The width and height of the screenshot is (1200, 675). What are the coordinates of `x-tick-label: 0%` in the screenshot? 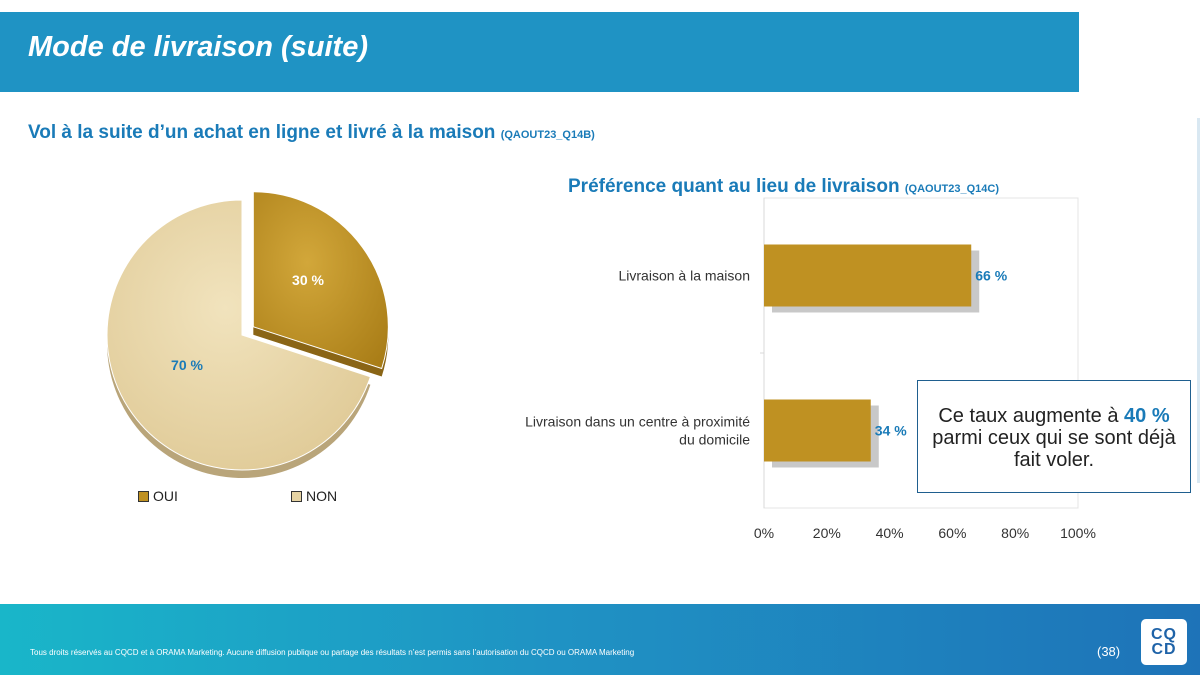 It's located at (764, 533).